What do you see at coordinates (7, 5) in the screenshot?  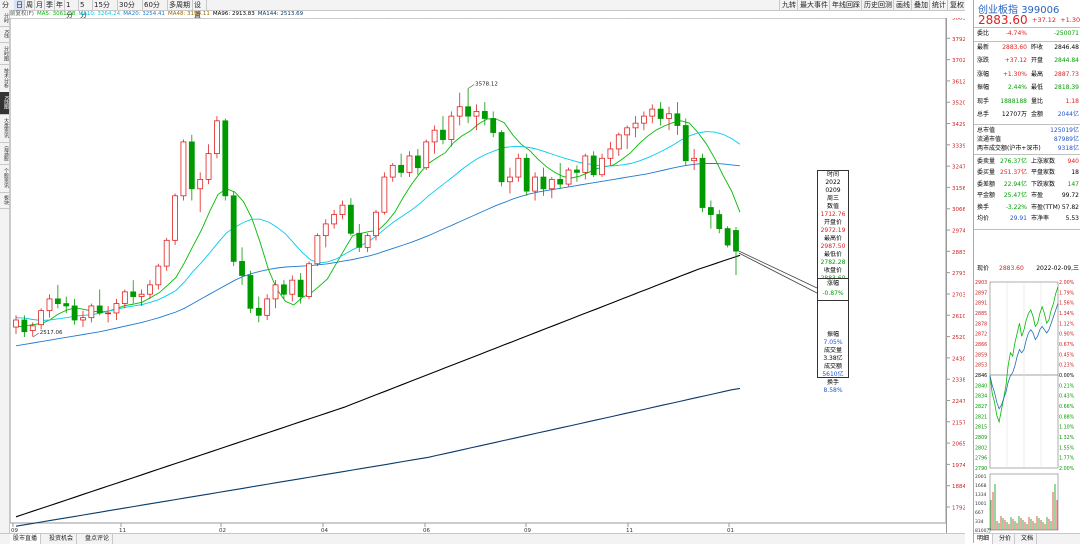 I see `period-tab: 分时` at bounding box center [7, 5].